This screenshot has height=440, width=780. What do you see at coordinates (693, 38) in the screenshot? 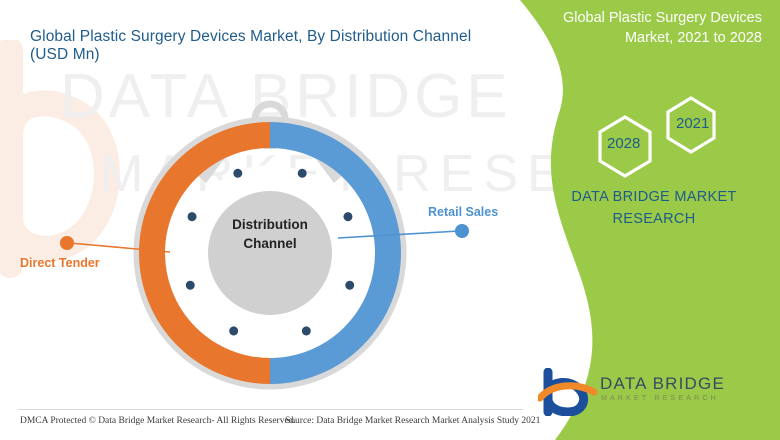
I see `panel-title-line-2: Market, 2021 to 2028` at bounding box center [693, 38].